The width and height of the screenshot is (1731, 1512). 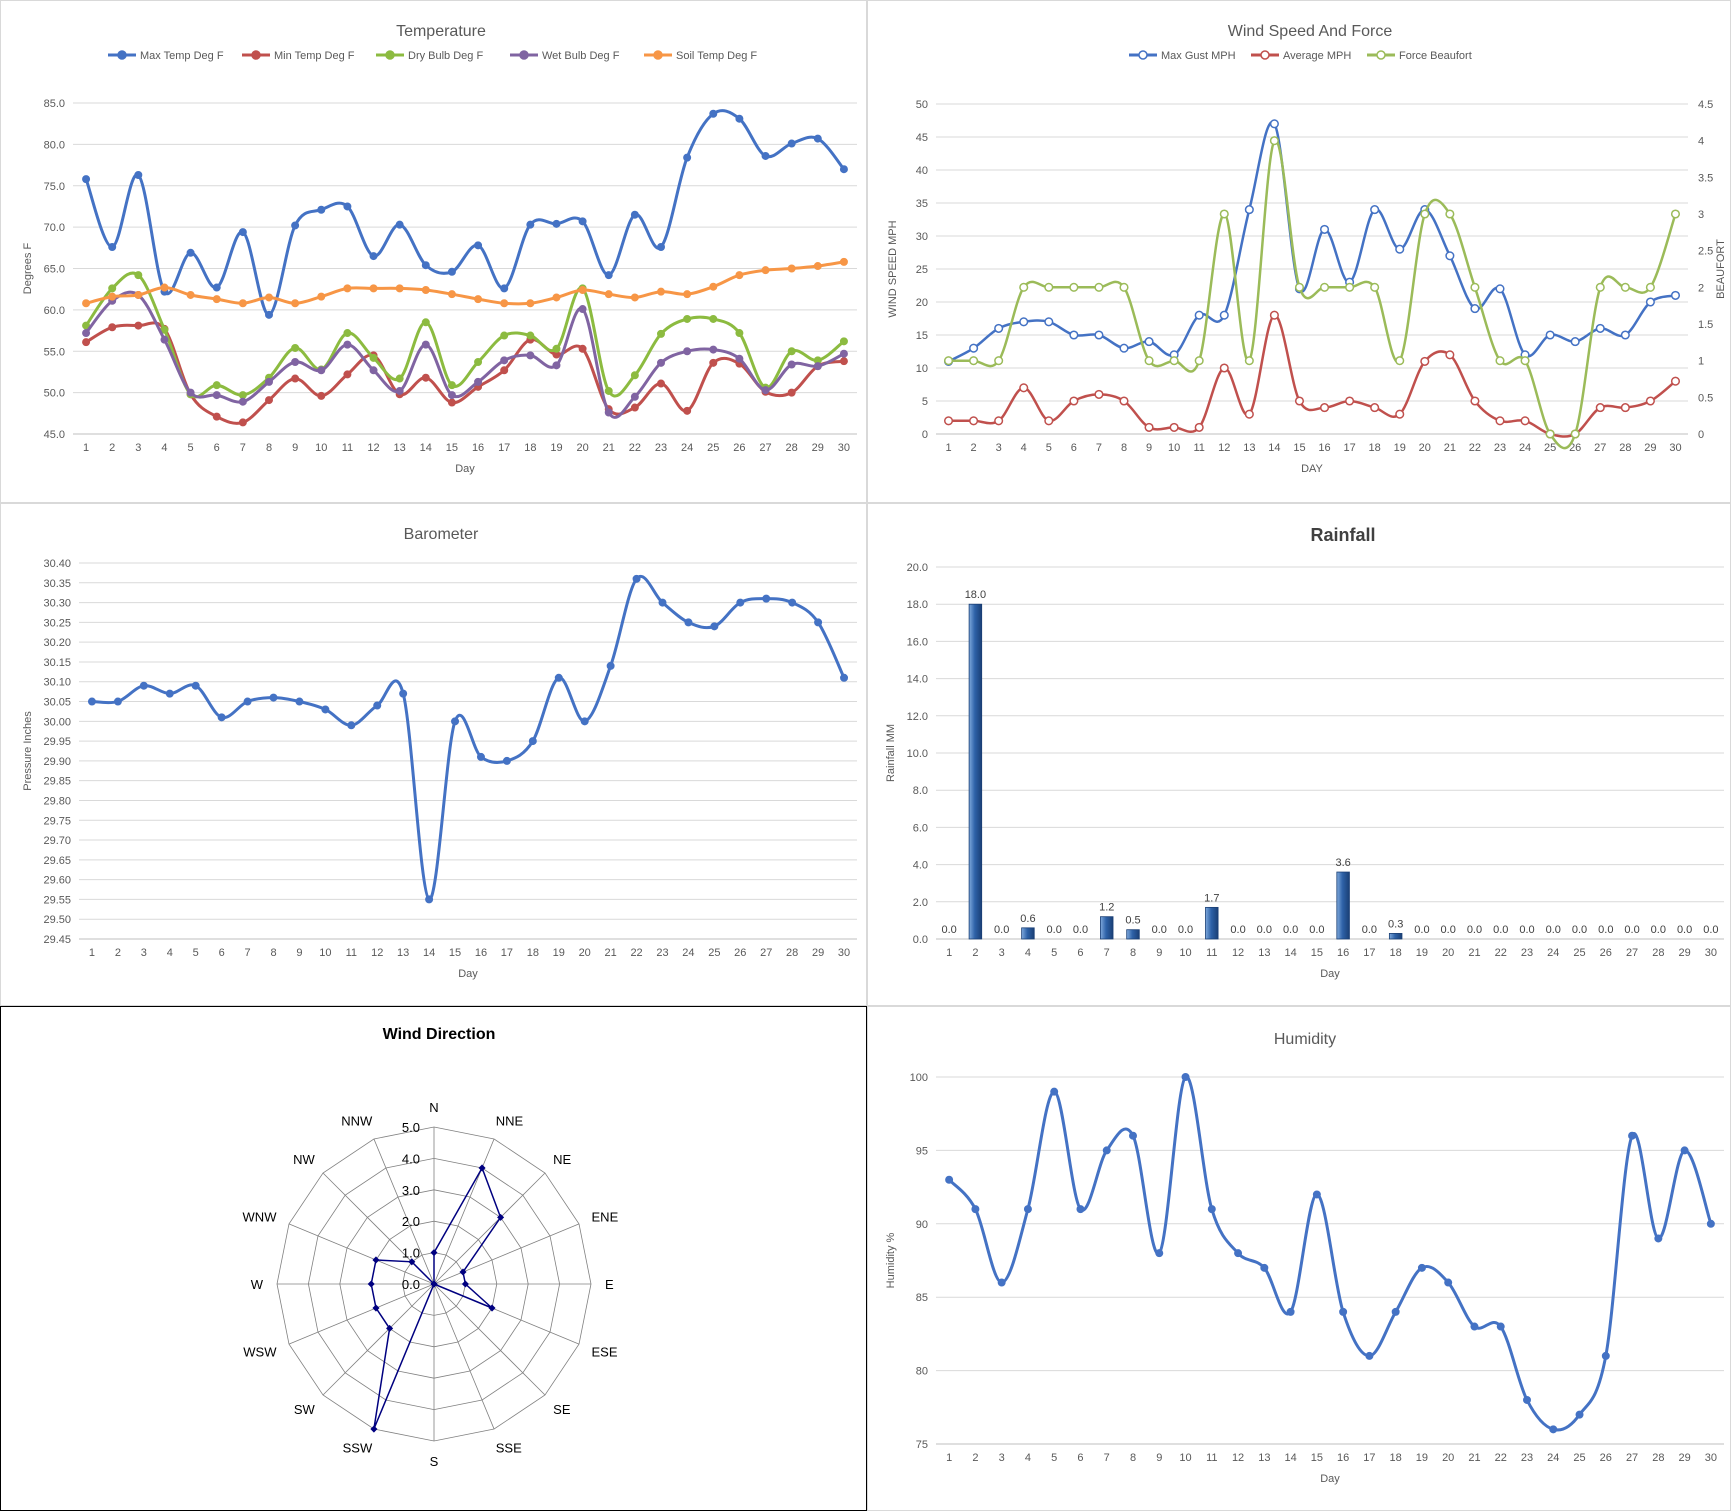 I want to click on y-tick-label: 30.40, so click(x=57, y=564).